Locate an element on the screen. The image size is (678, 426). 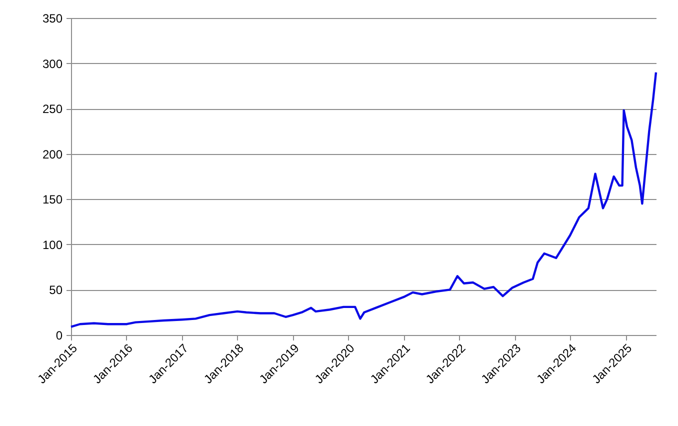
y-tick-label: 250 is located at coordinates (52, 109).